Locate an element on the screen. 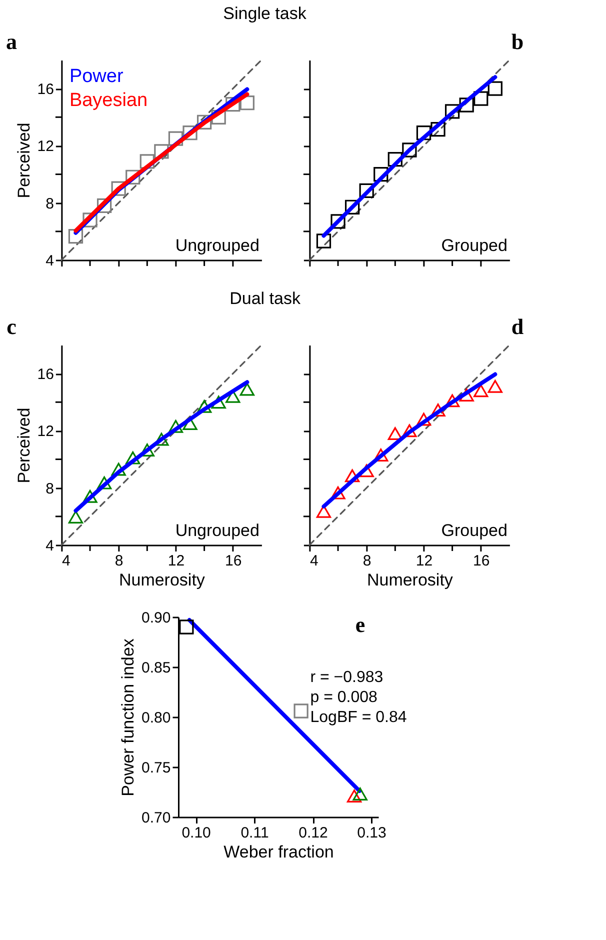 Image resolution: width=606 pixels, height=940 pixels. line-series is located at coordinates (162, 446).